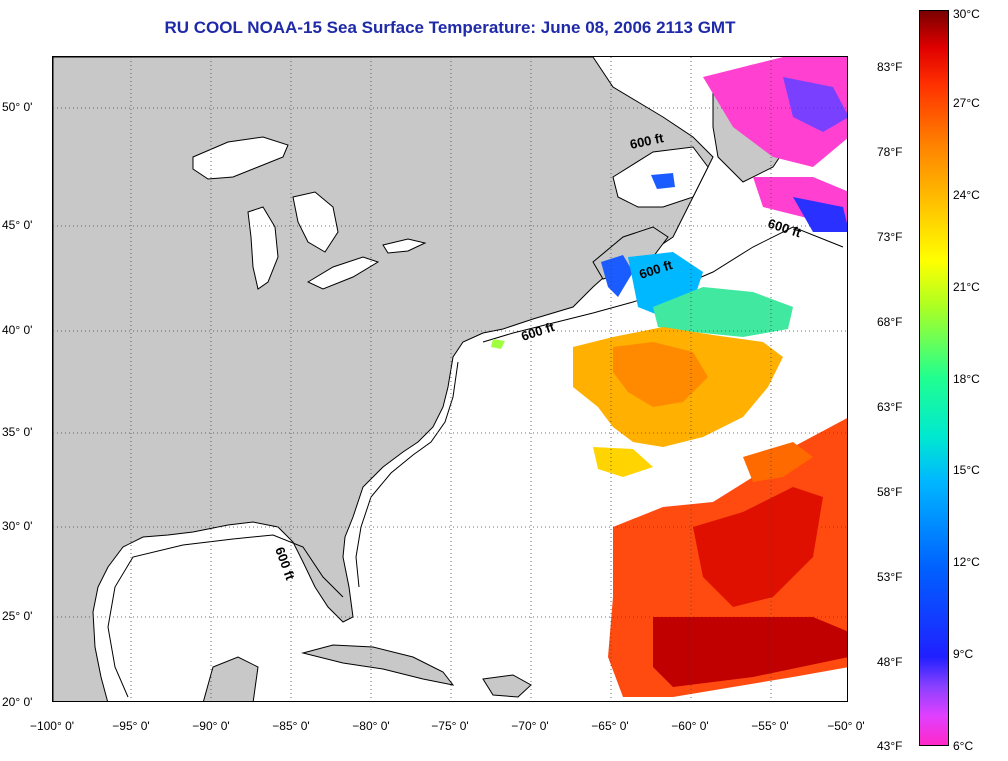 The width and height of the screenshot is (1008, 761). Describe the element at coordinates (17, 702) in the screenshot. I see `lat-label: 20° 0'` at that location.